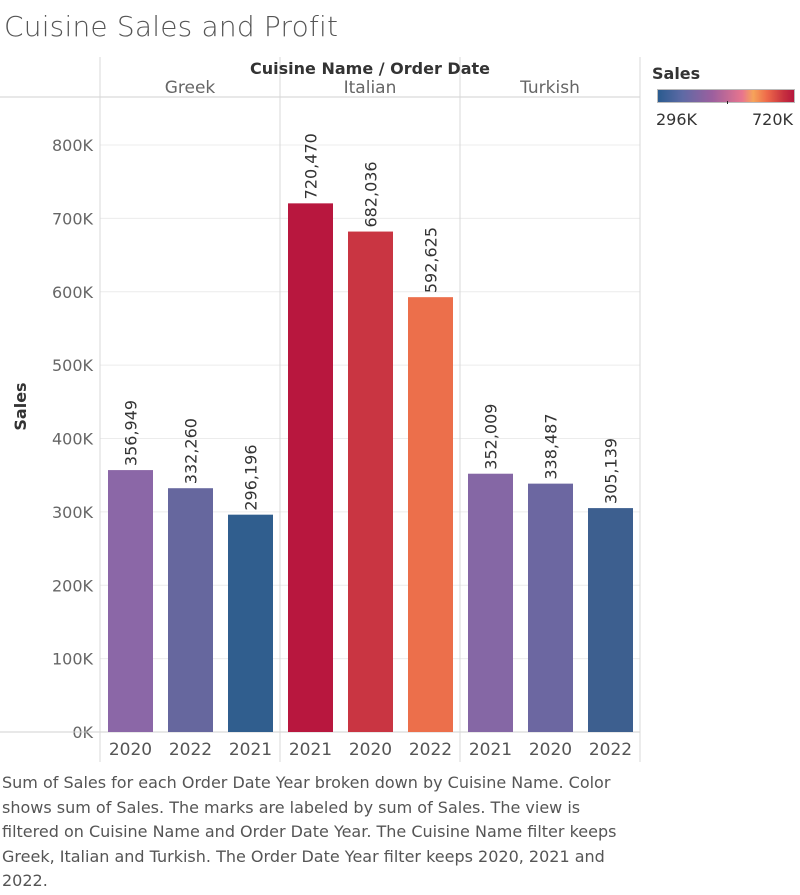 This screenshot has width=800, height=895. I want to click on y-tick-label: 800K, so click(73, 145).